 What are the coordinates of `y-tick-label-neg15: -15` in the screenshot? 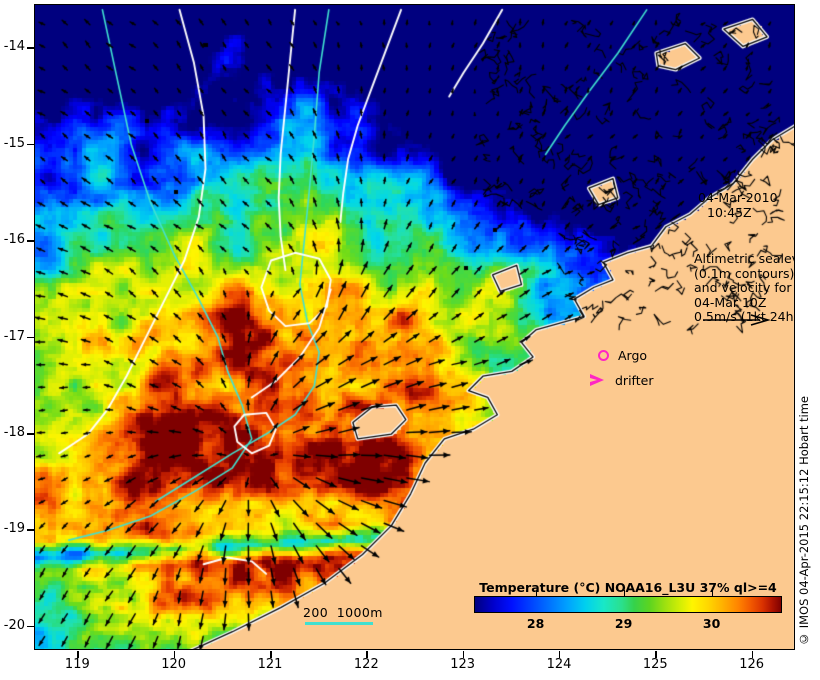 It's located at (14, 143).